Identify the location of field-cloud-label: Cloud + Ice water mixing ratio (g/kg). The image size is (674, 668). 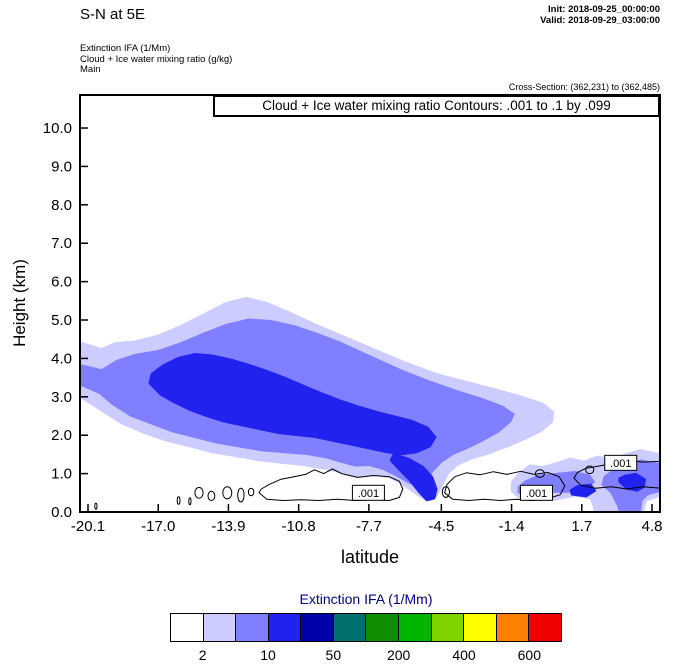
(156, 59).